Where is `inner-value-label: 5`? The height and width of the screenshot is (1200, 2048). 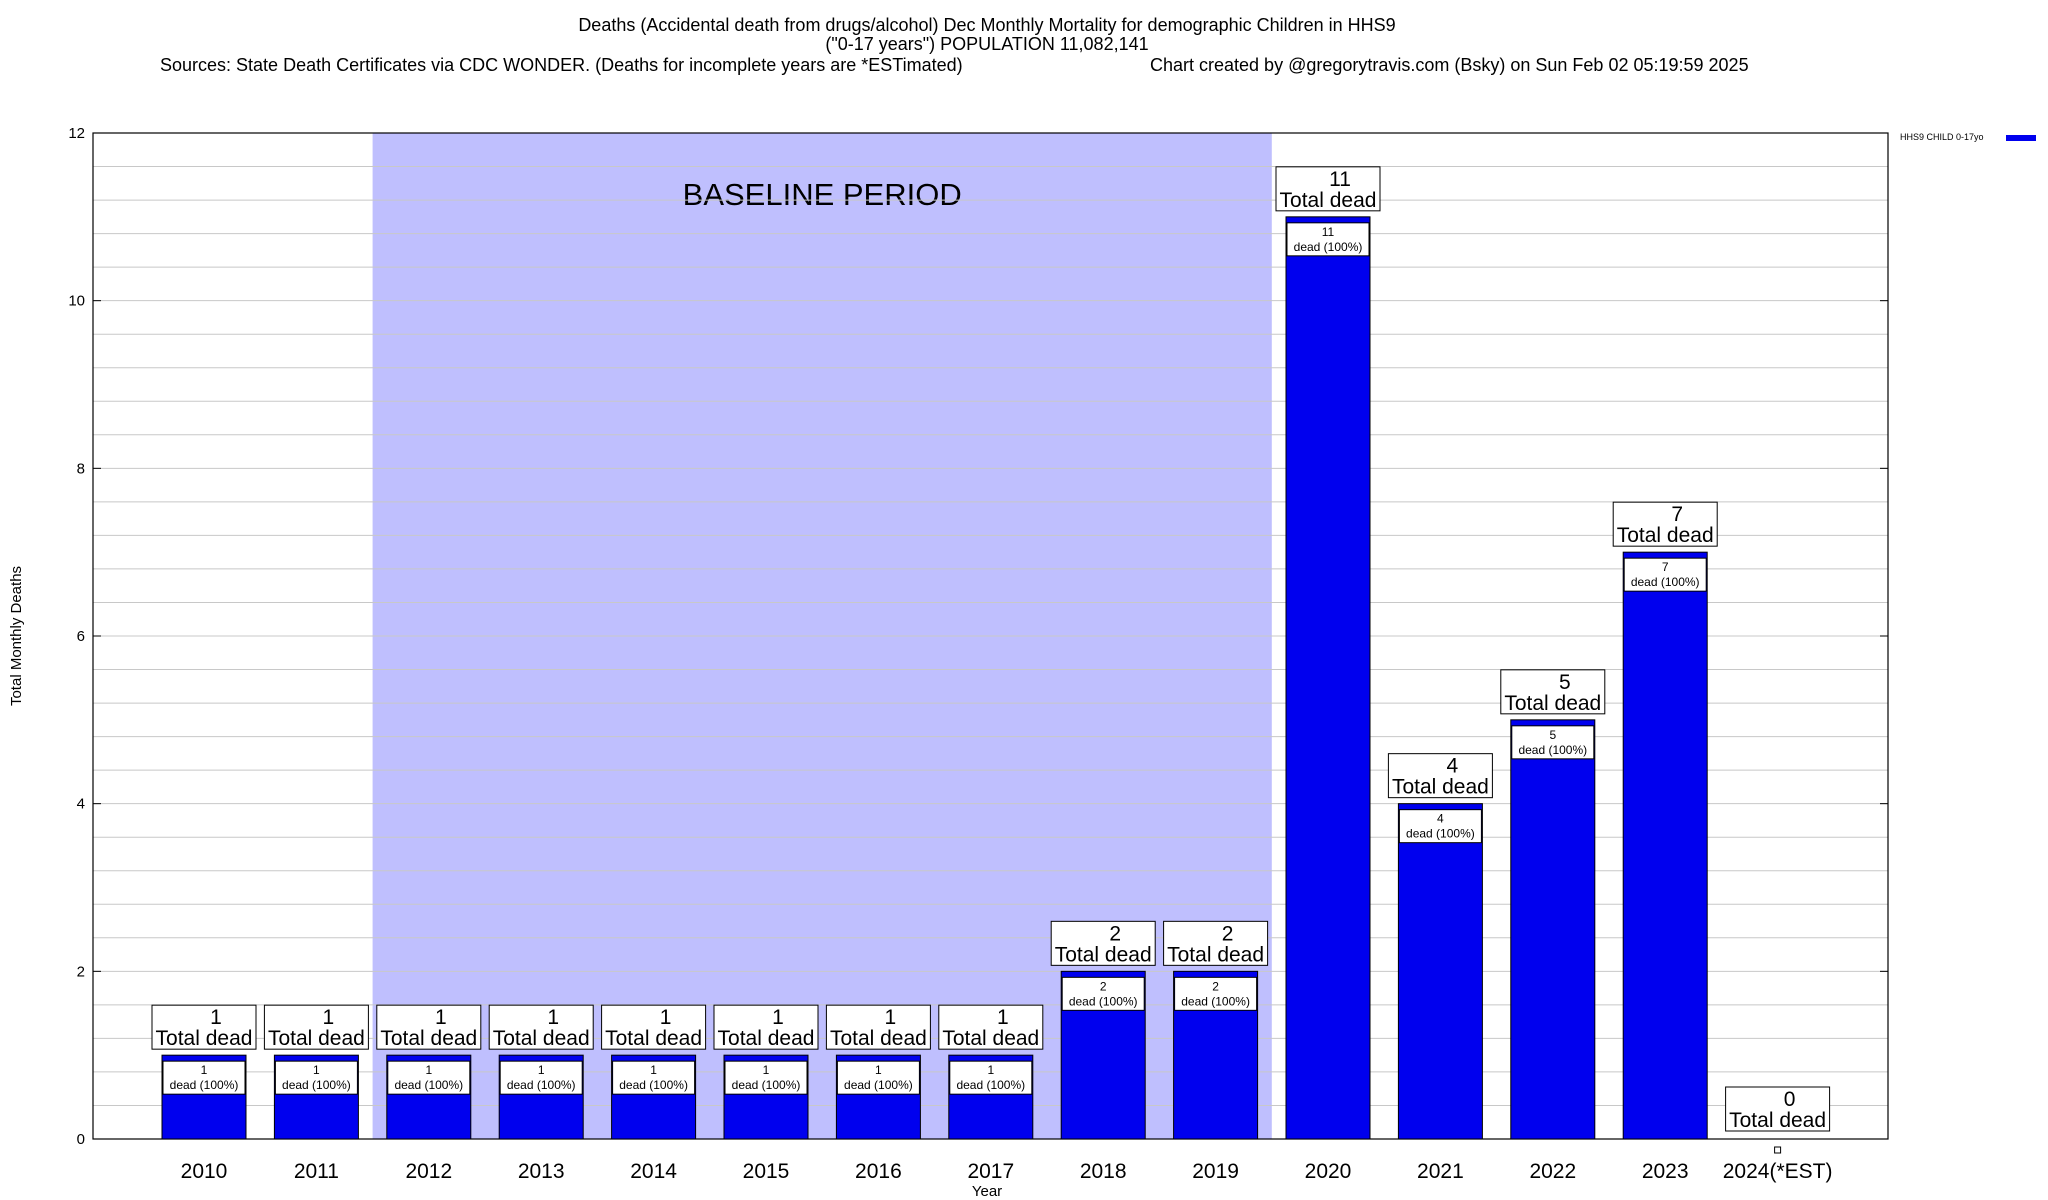
inner-value-label: 5 is located at coordinates (1552, 735).